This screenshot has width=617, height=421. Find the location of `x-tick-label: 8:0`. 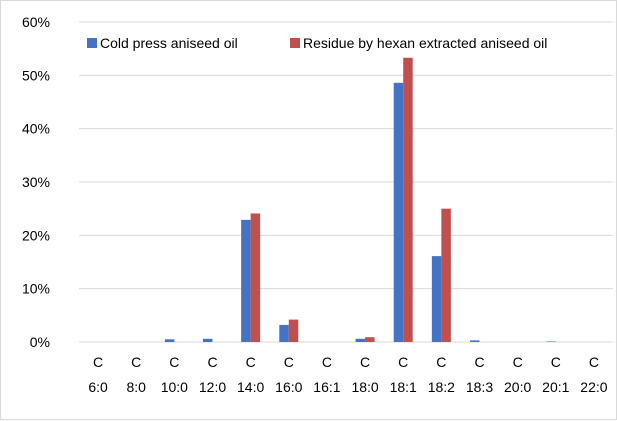

x-tick-label: 8:0 is located at coordinates (136, 387).